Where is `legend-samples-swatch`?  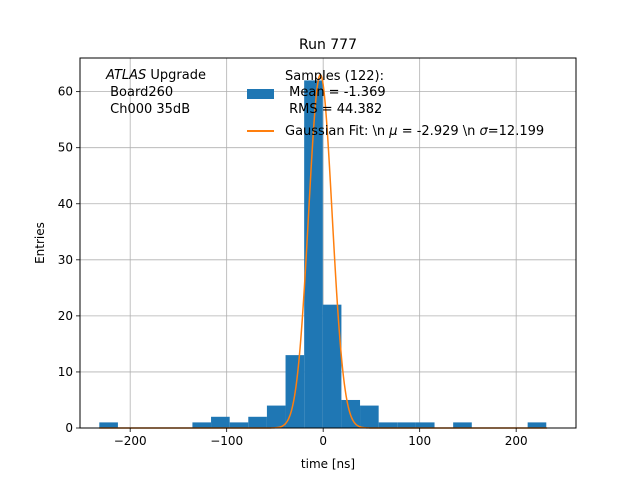
legend-samples-swatch is located at coordinates (260, 94).